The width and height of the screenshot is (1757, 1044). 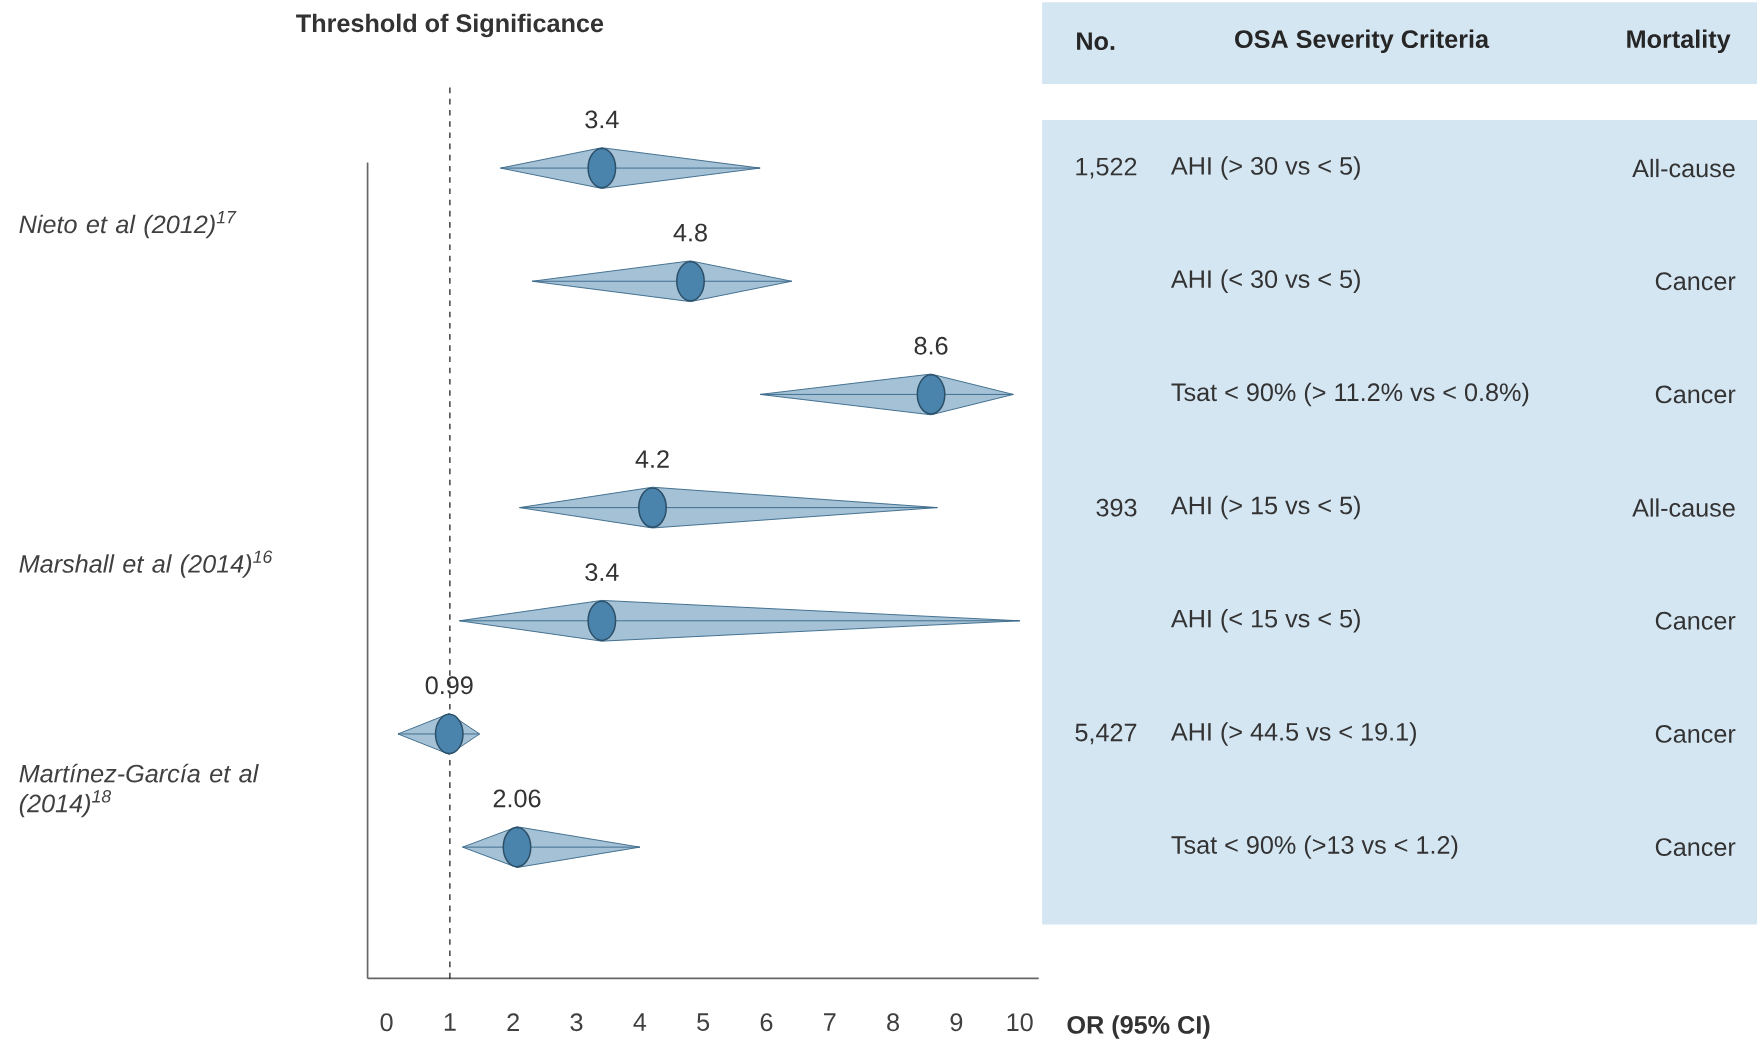 What do you see at coordinates (1106, 168) in the screenshot?
I see `text: 1,522` at bounding box center [1106, 168].